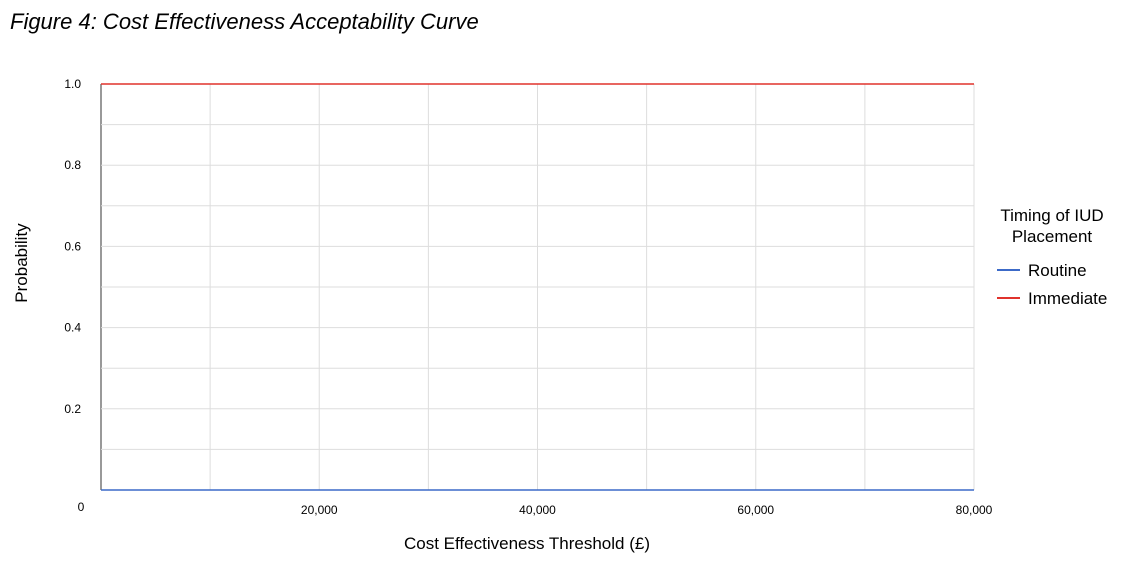 The image size is (1138, 566). What do you see at coordinates (72, 165) in the screenshot?
I see `y-tick-label: 0.8` at bounding box center [72, 165].